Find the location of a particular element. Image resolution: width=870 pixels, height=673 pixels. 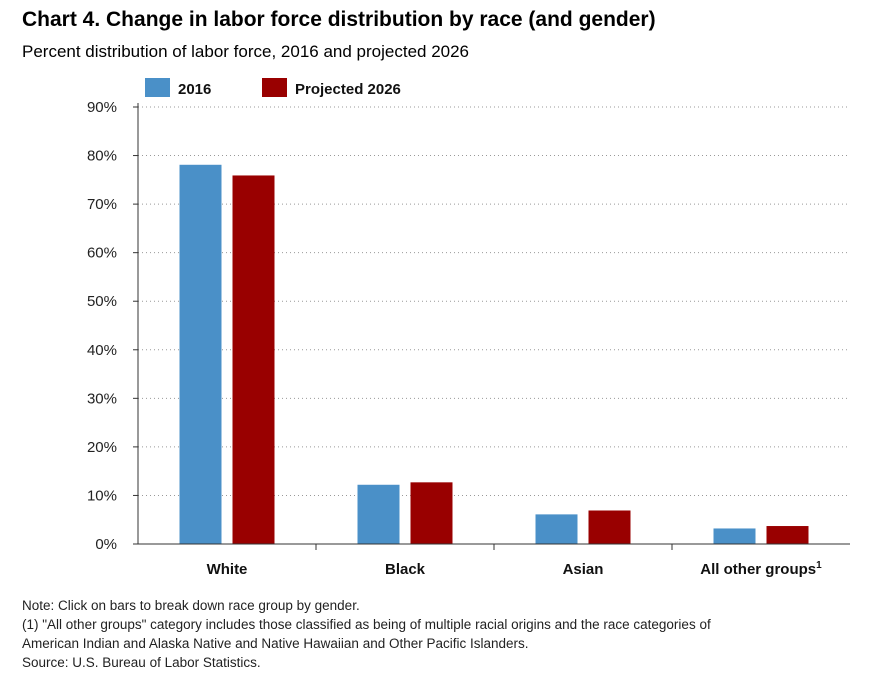

y-tick-label: 0% is located at coordinates (106, 544).